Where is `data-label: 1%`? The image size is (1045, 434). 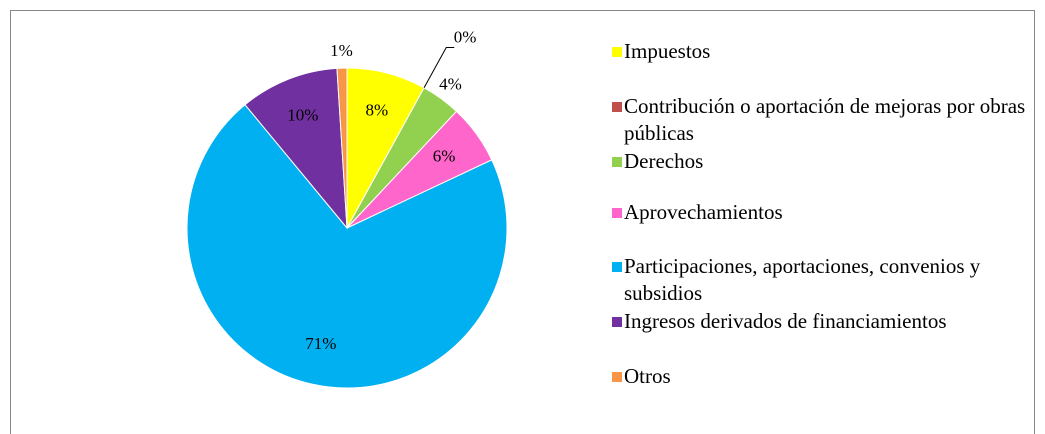 data-label: 1% is located at coordinates (341, 50).